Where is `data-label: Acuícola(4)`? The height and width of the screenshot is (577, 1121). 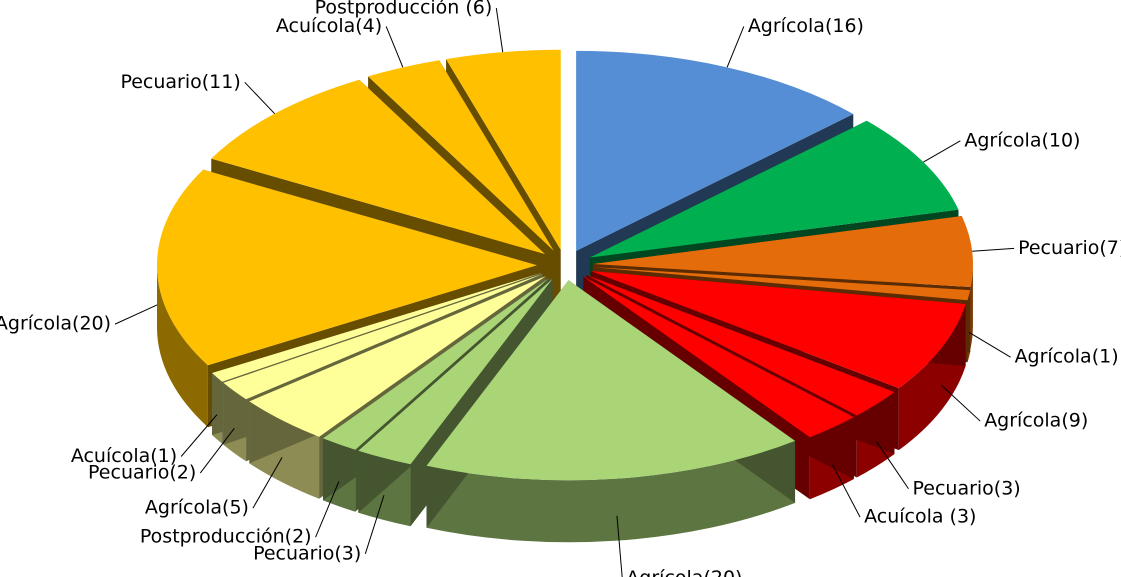
data-label: Acuícola(4) is located at coordinates (329, 26).